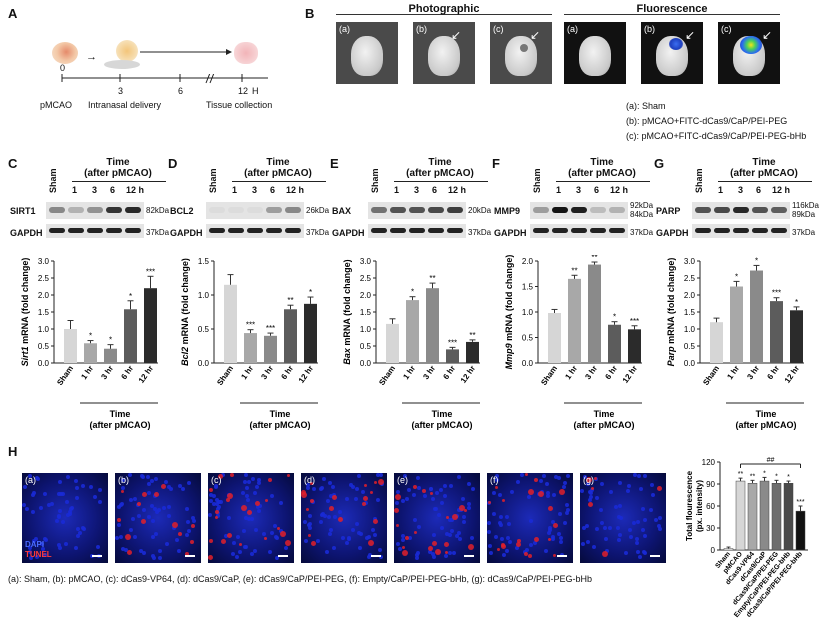  Describe the element at coordinates (280, 425) in the screenshot. I see `x-axis-sublabel: (after pMCAO)` at that location.